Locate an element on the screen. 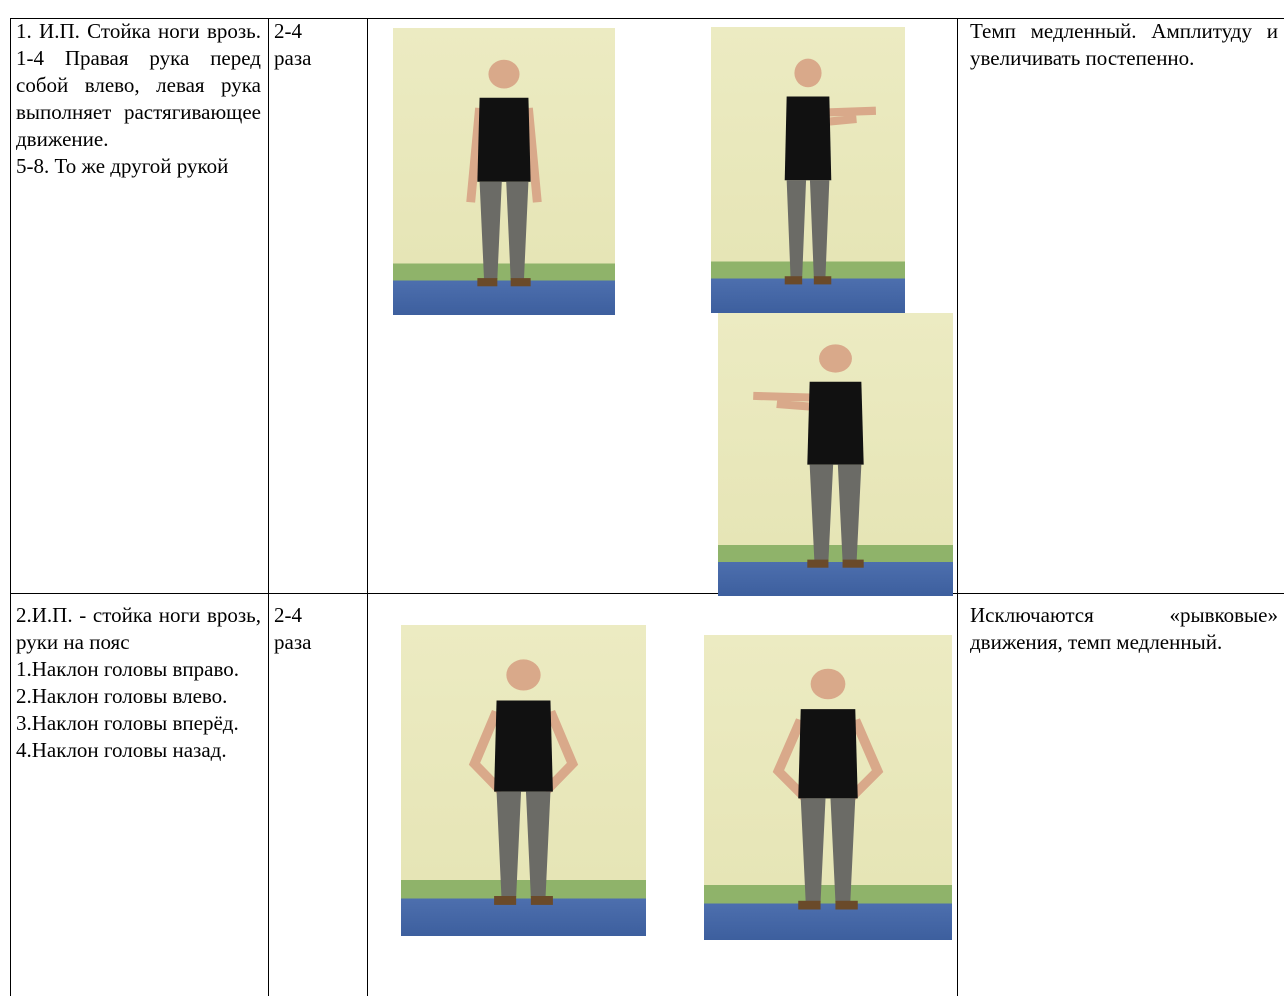  paragraph: 3.Наклон головы вперёд. is located at coordinates (127, 723).